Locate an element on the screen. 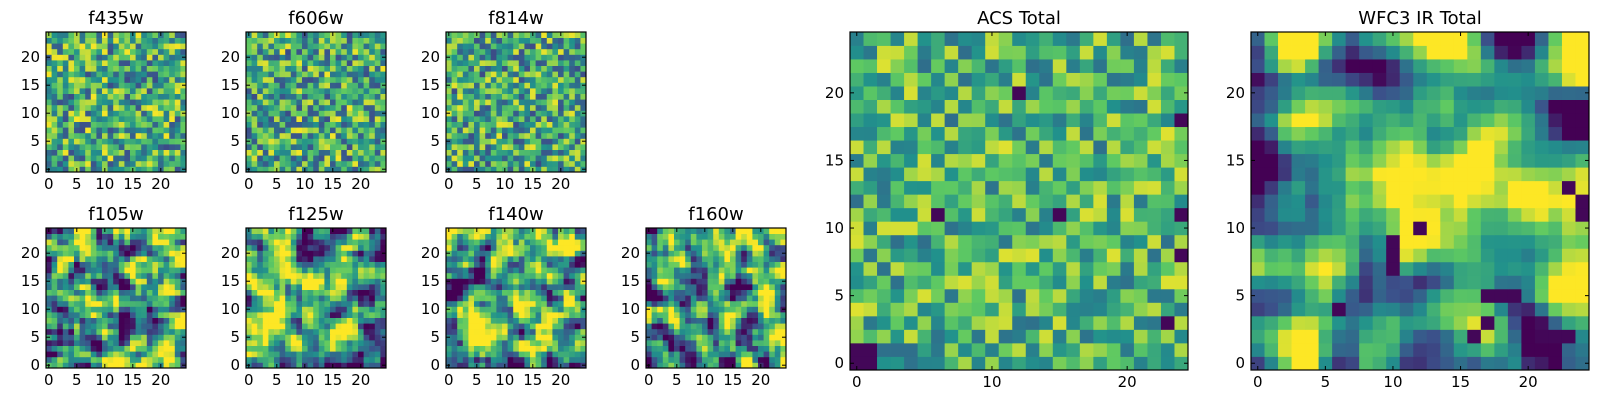 This screenshot has height=400, width=1600. axes-frame is located at coordinates (316, 298).